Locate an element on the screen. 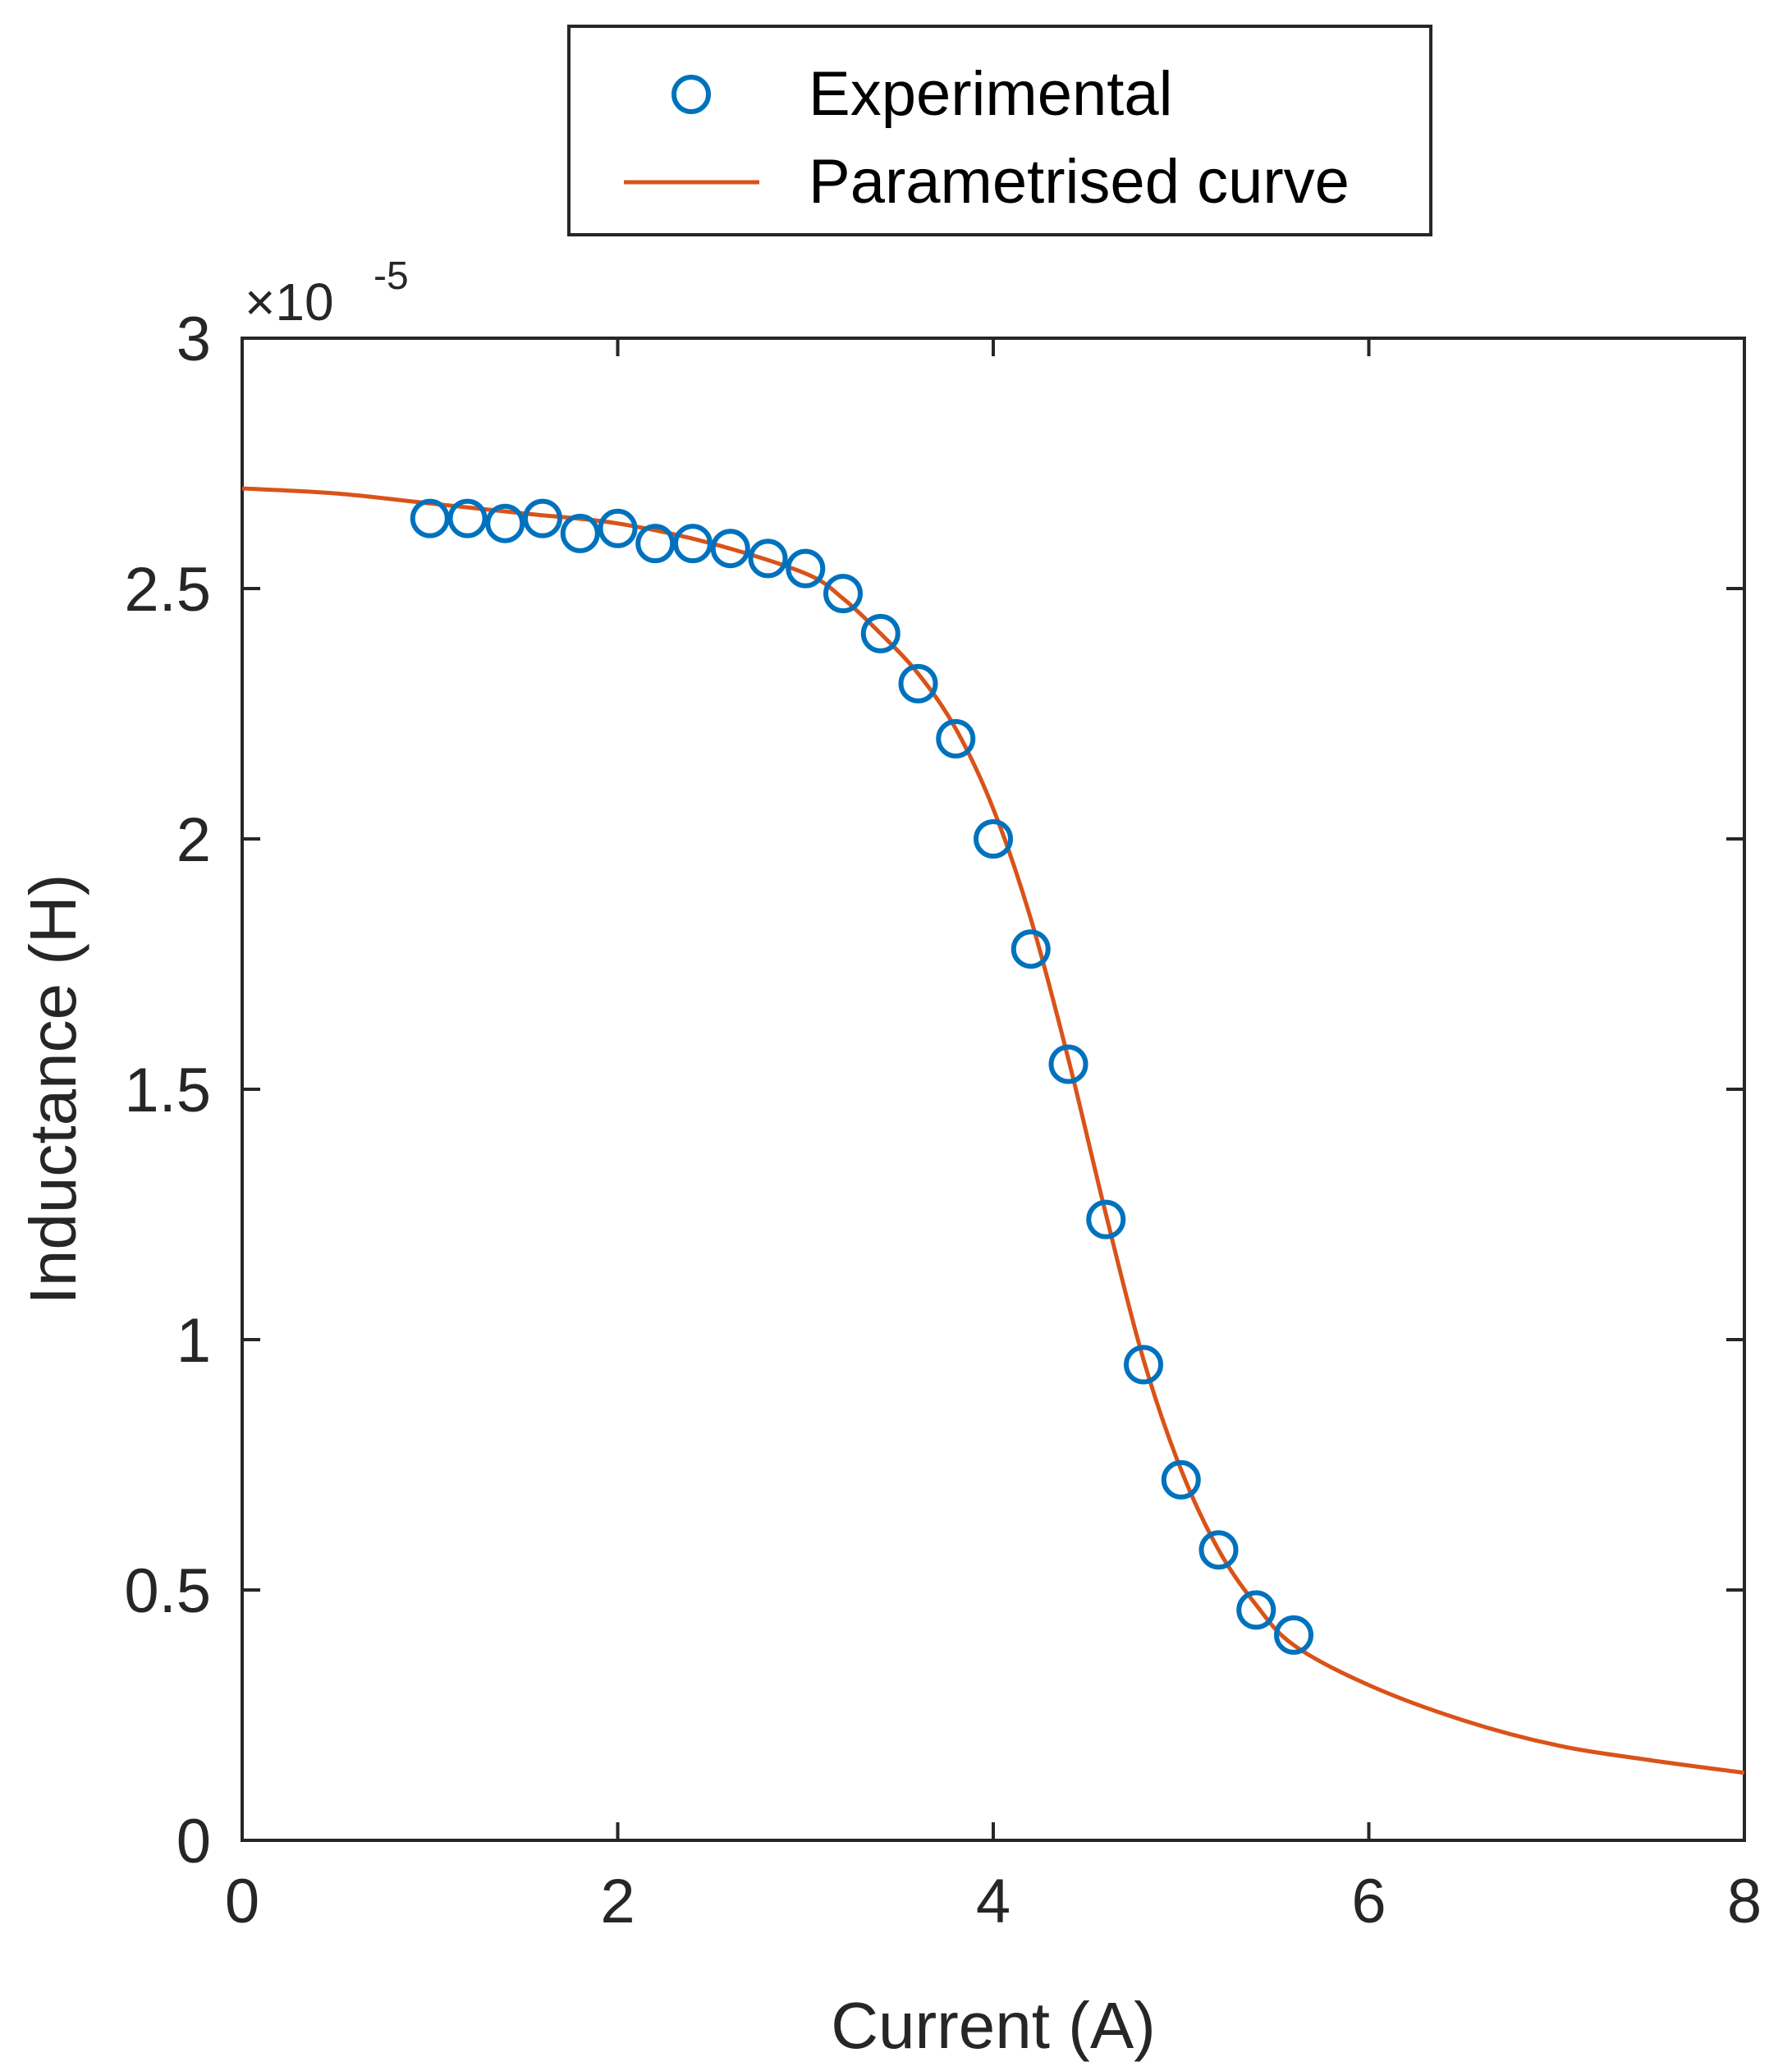 The height and width of the screenshot is (2071, 1792). y-tick-label: 1 is located at coordinates (193, 1341).